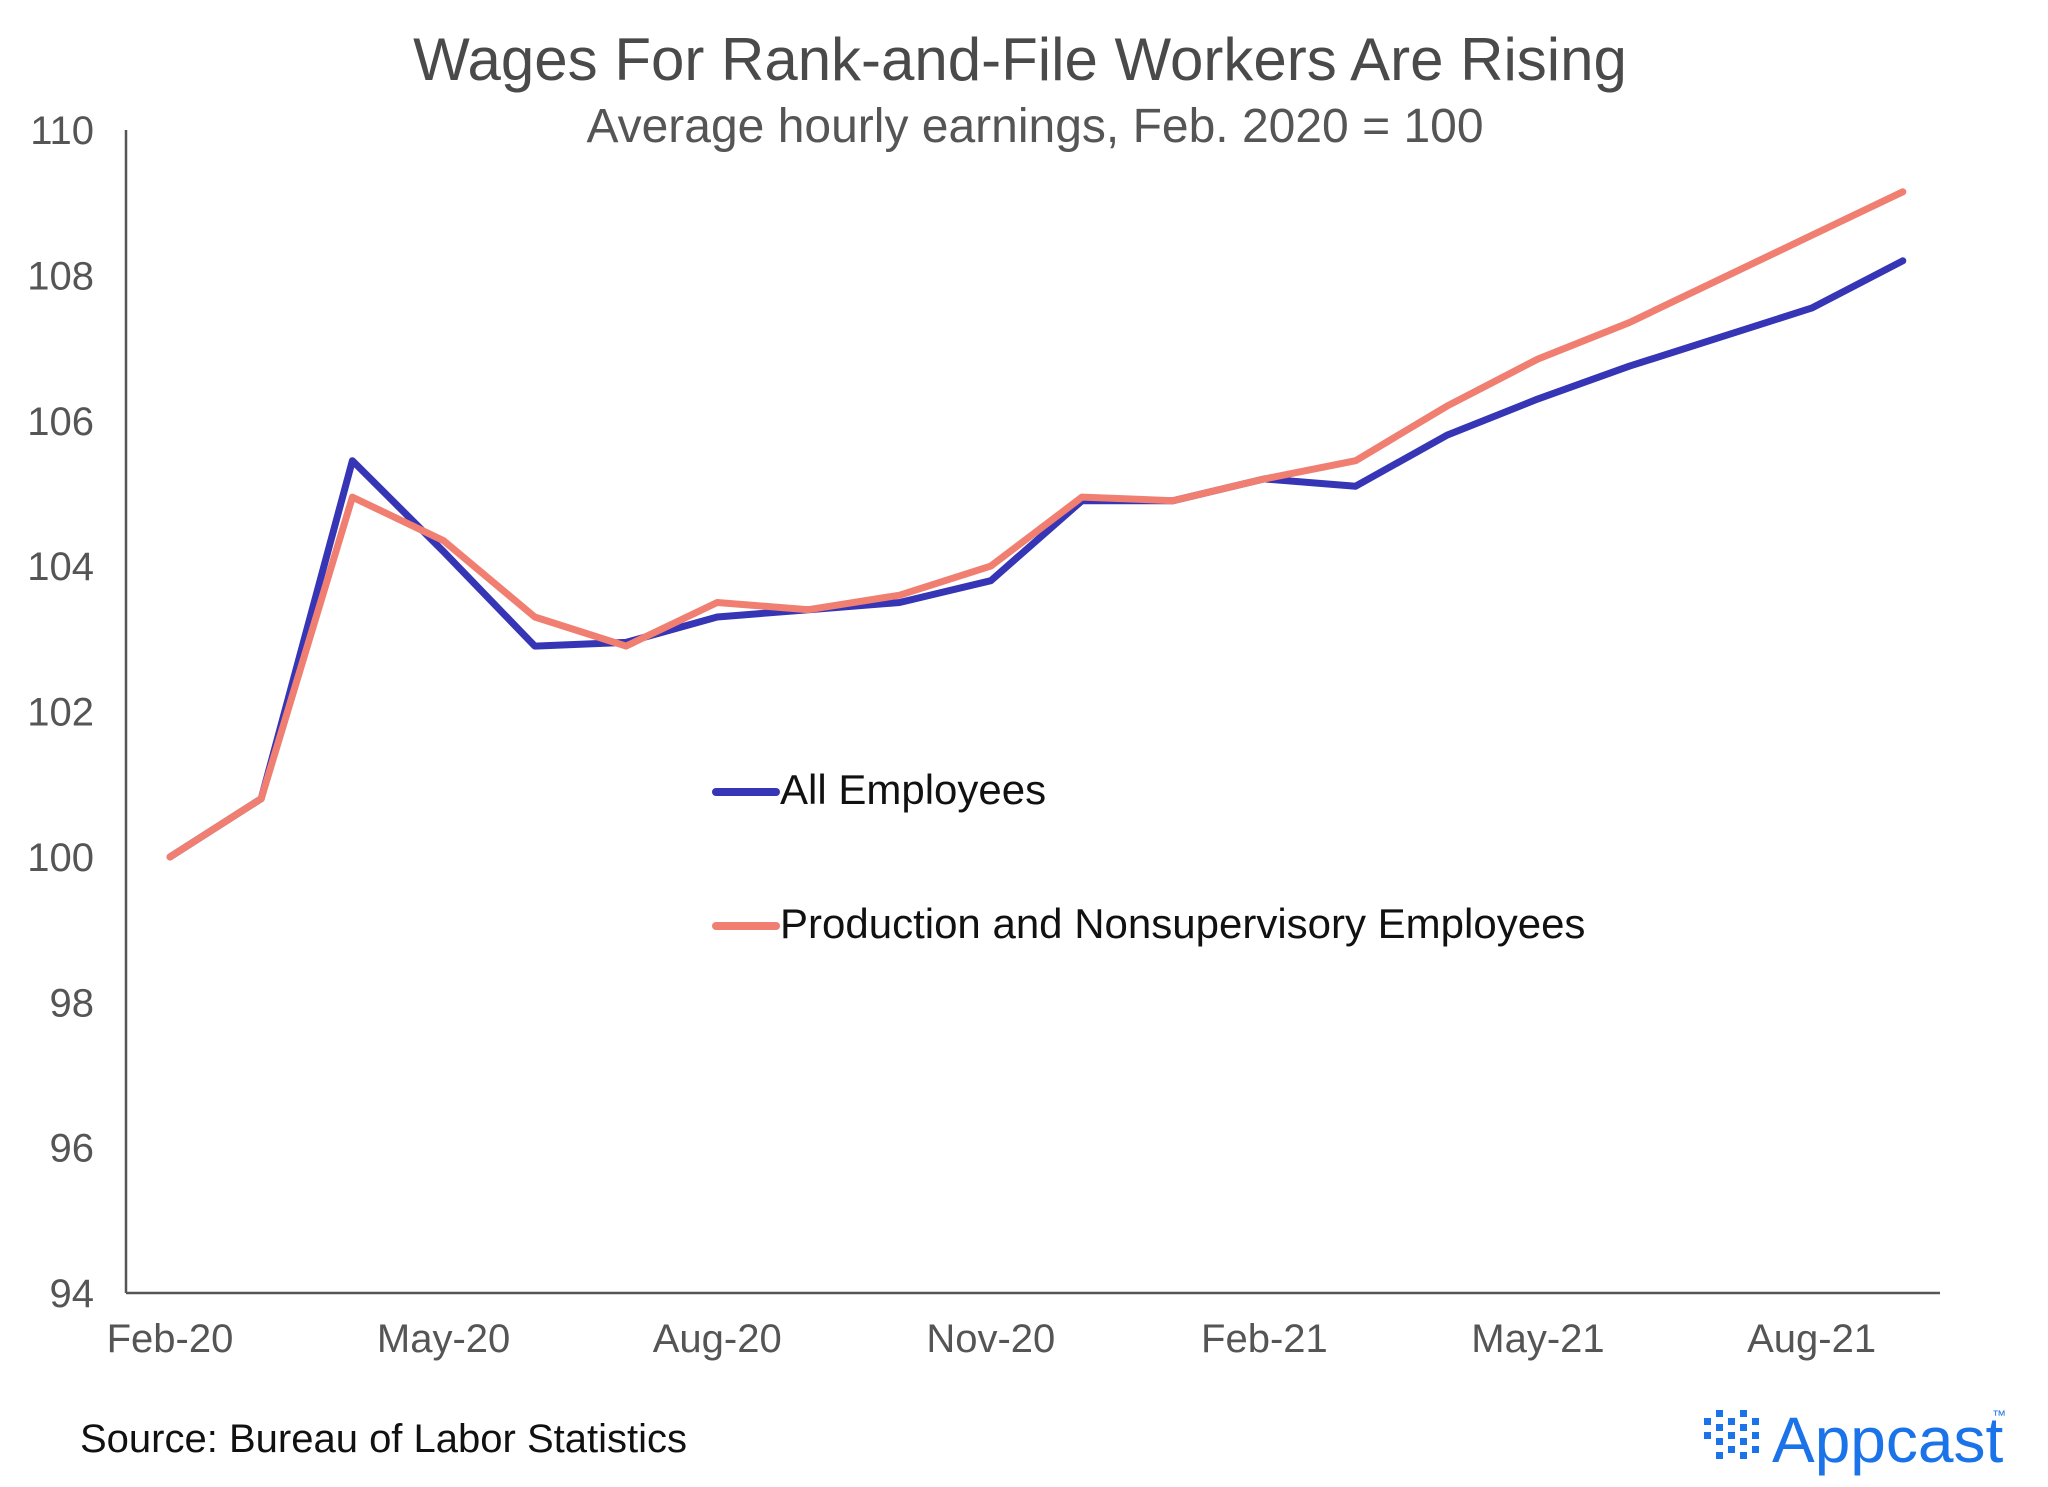 The height and width of the screenshot is (1487, 2048). What do you see at coordinates (60, 567) in the screenshot?
I see `y-tick-label: 104` at bounding box center [60, 567].